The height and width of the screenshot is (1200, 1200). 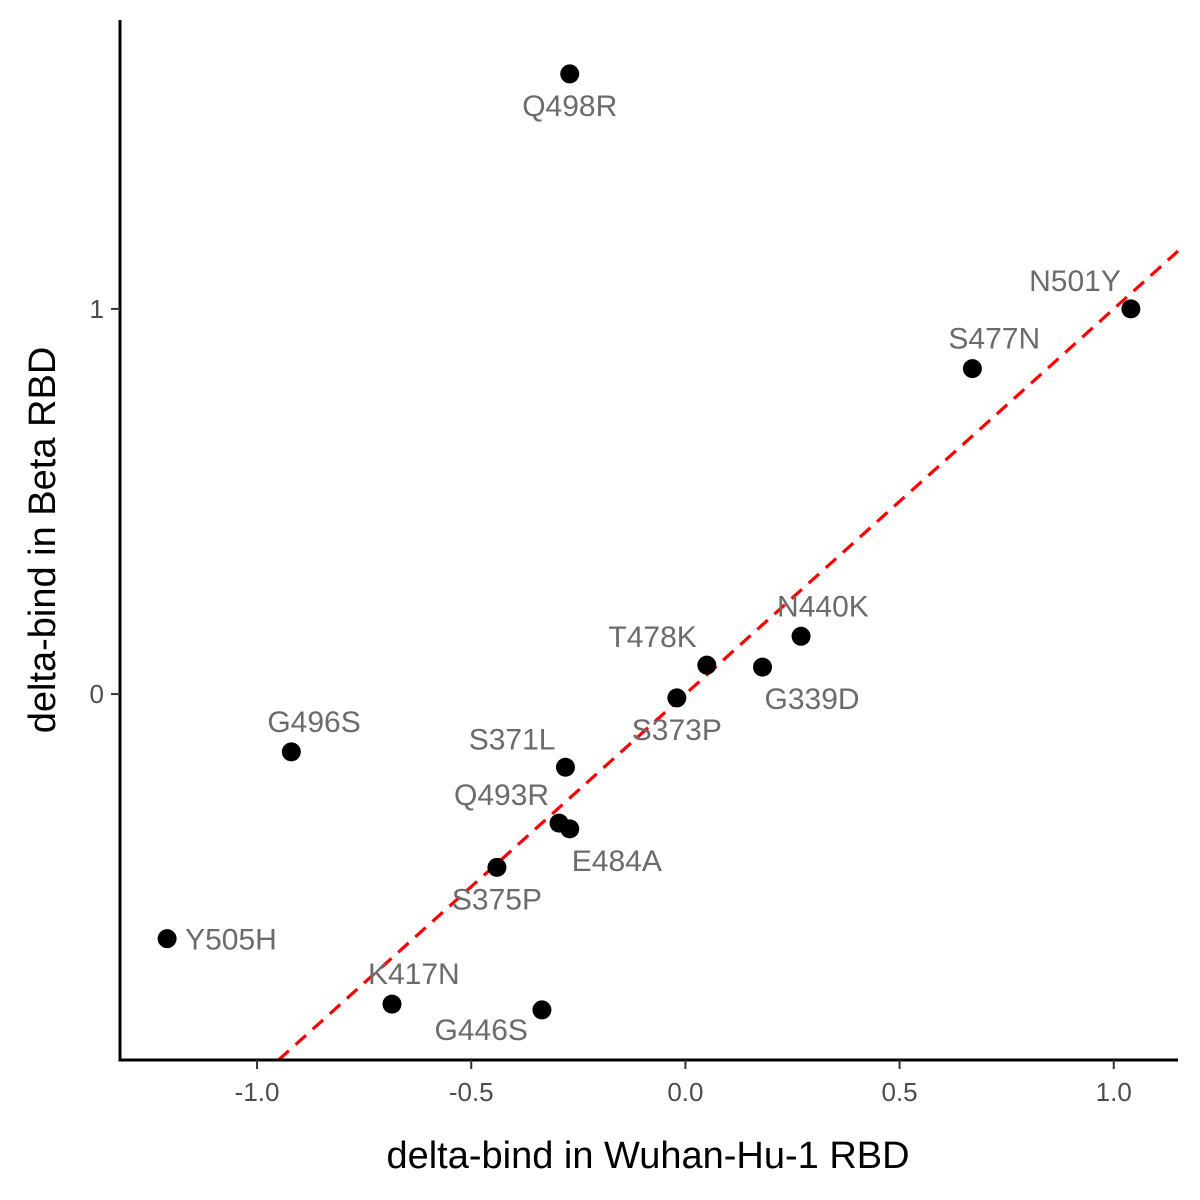 I want to click on point-label-s371l: S371L, so click(x=512, y=739).